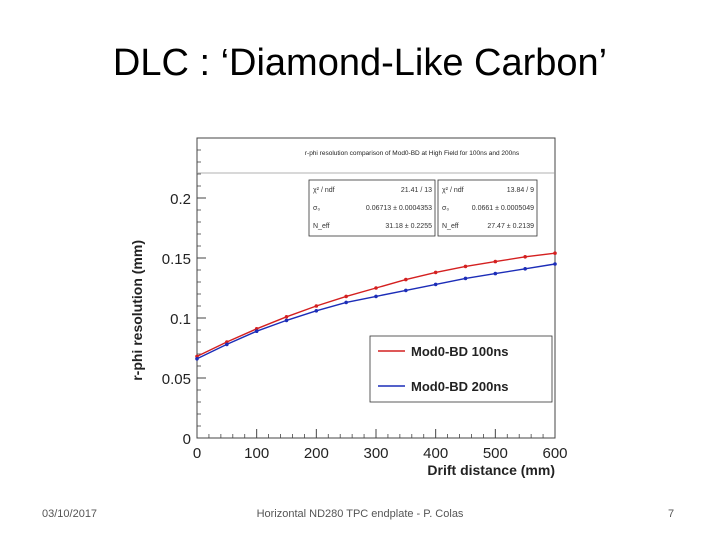 This screenshot has height=540, width=720. I want to click on x-tick-label: 100, so click(256, 453).